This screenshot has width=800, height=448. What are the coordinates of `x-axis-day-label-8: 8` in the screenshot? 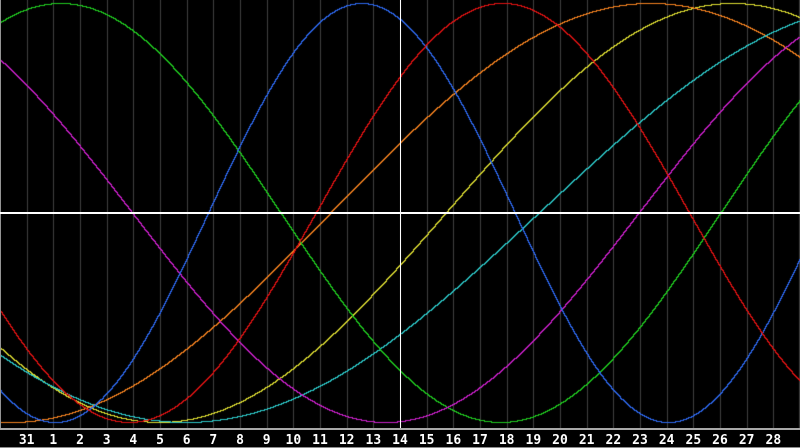 It's located at (240, 440).